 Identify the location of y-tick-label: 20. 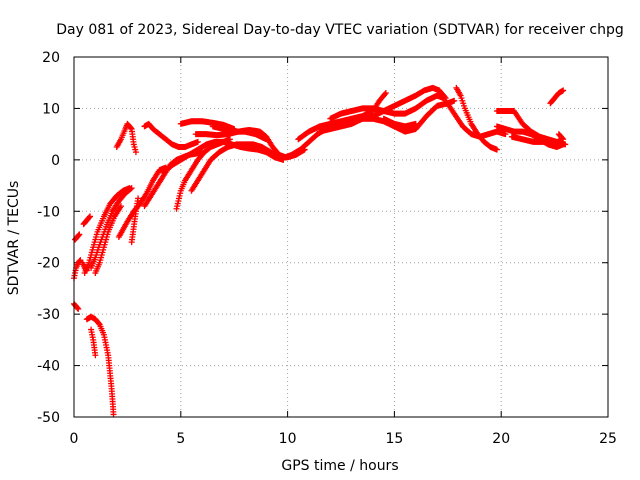
(51, 58).